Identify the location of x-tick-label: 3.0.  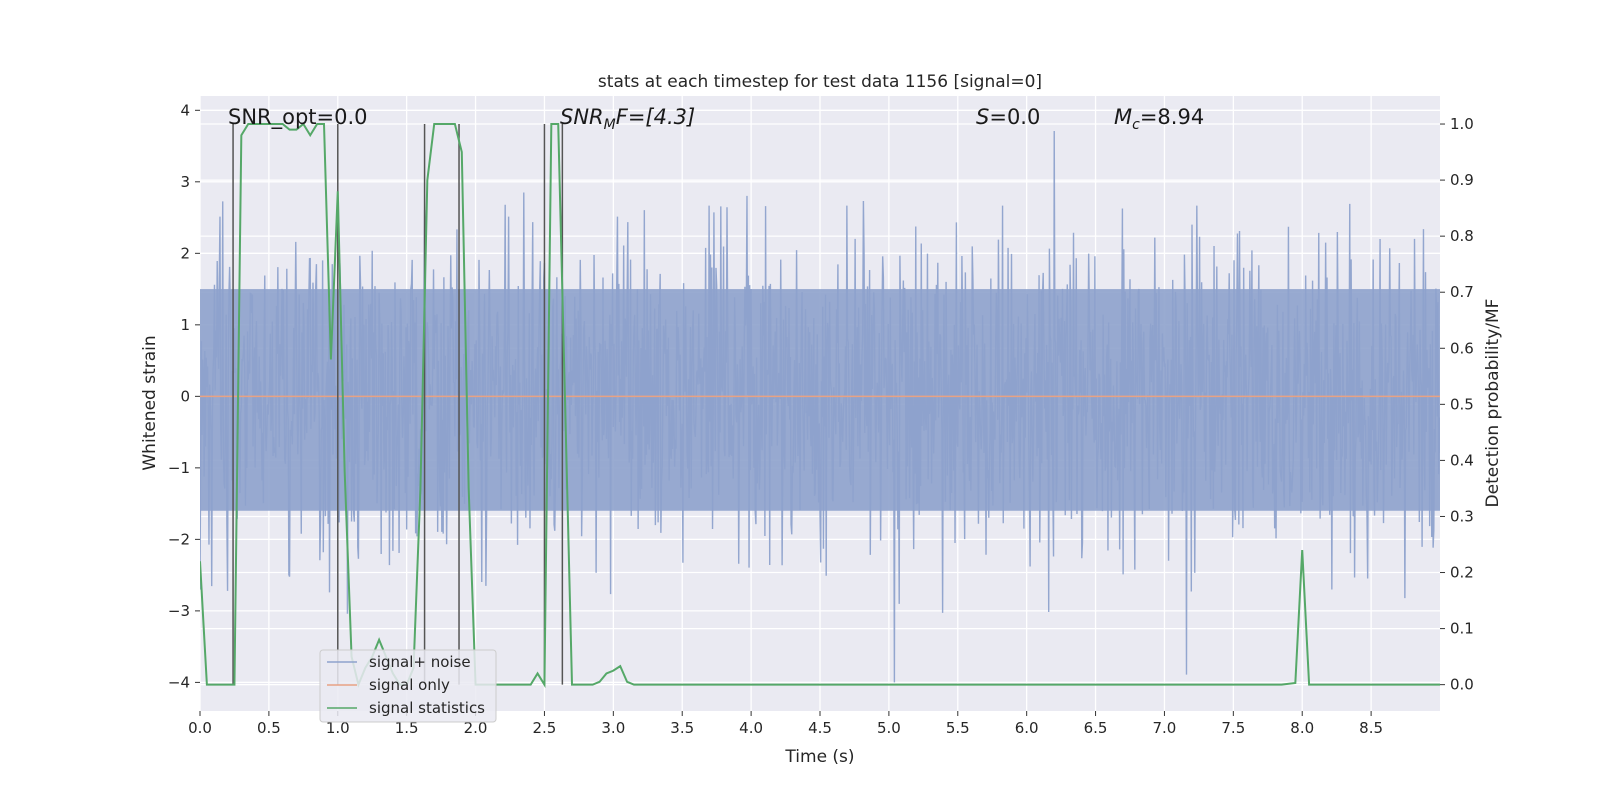
(613, 728).